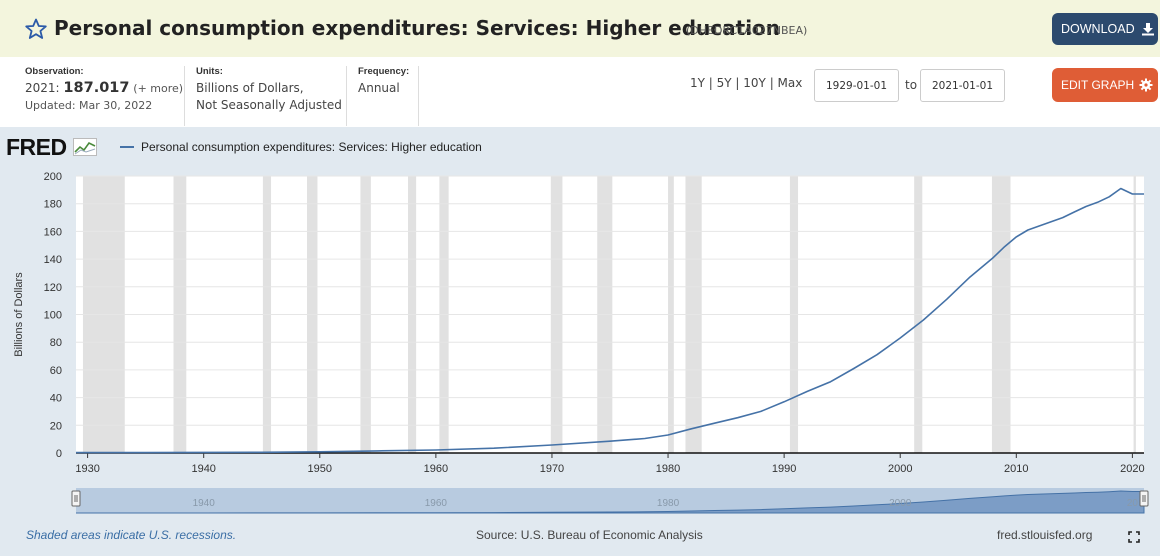  What do you see at coordinates (53, 177) in the screenshot?
I see `y-tick-label: 200` at bounding box center [53, 177].